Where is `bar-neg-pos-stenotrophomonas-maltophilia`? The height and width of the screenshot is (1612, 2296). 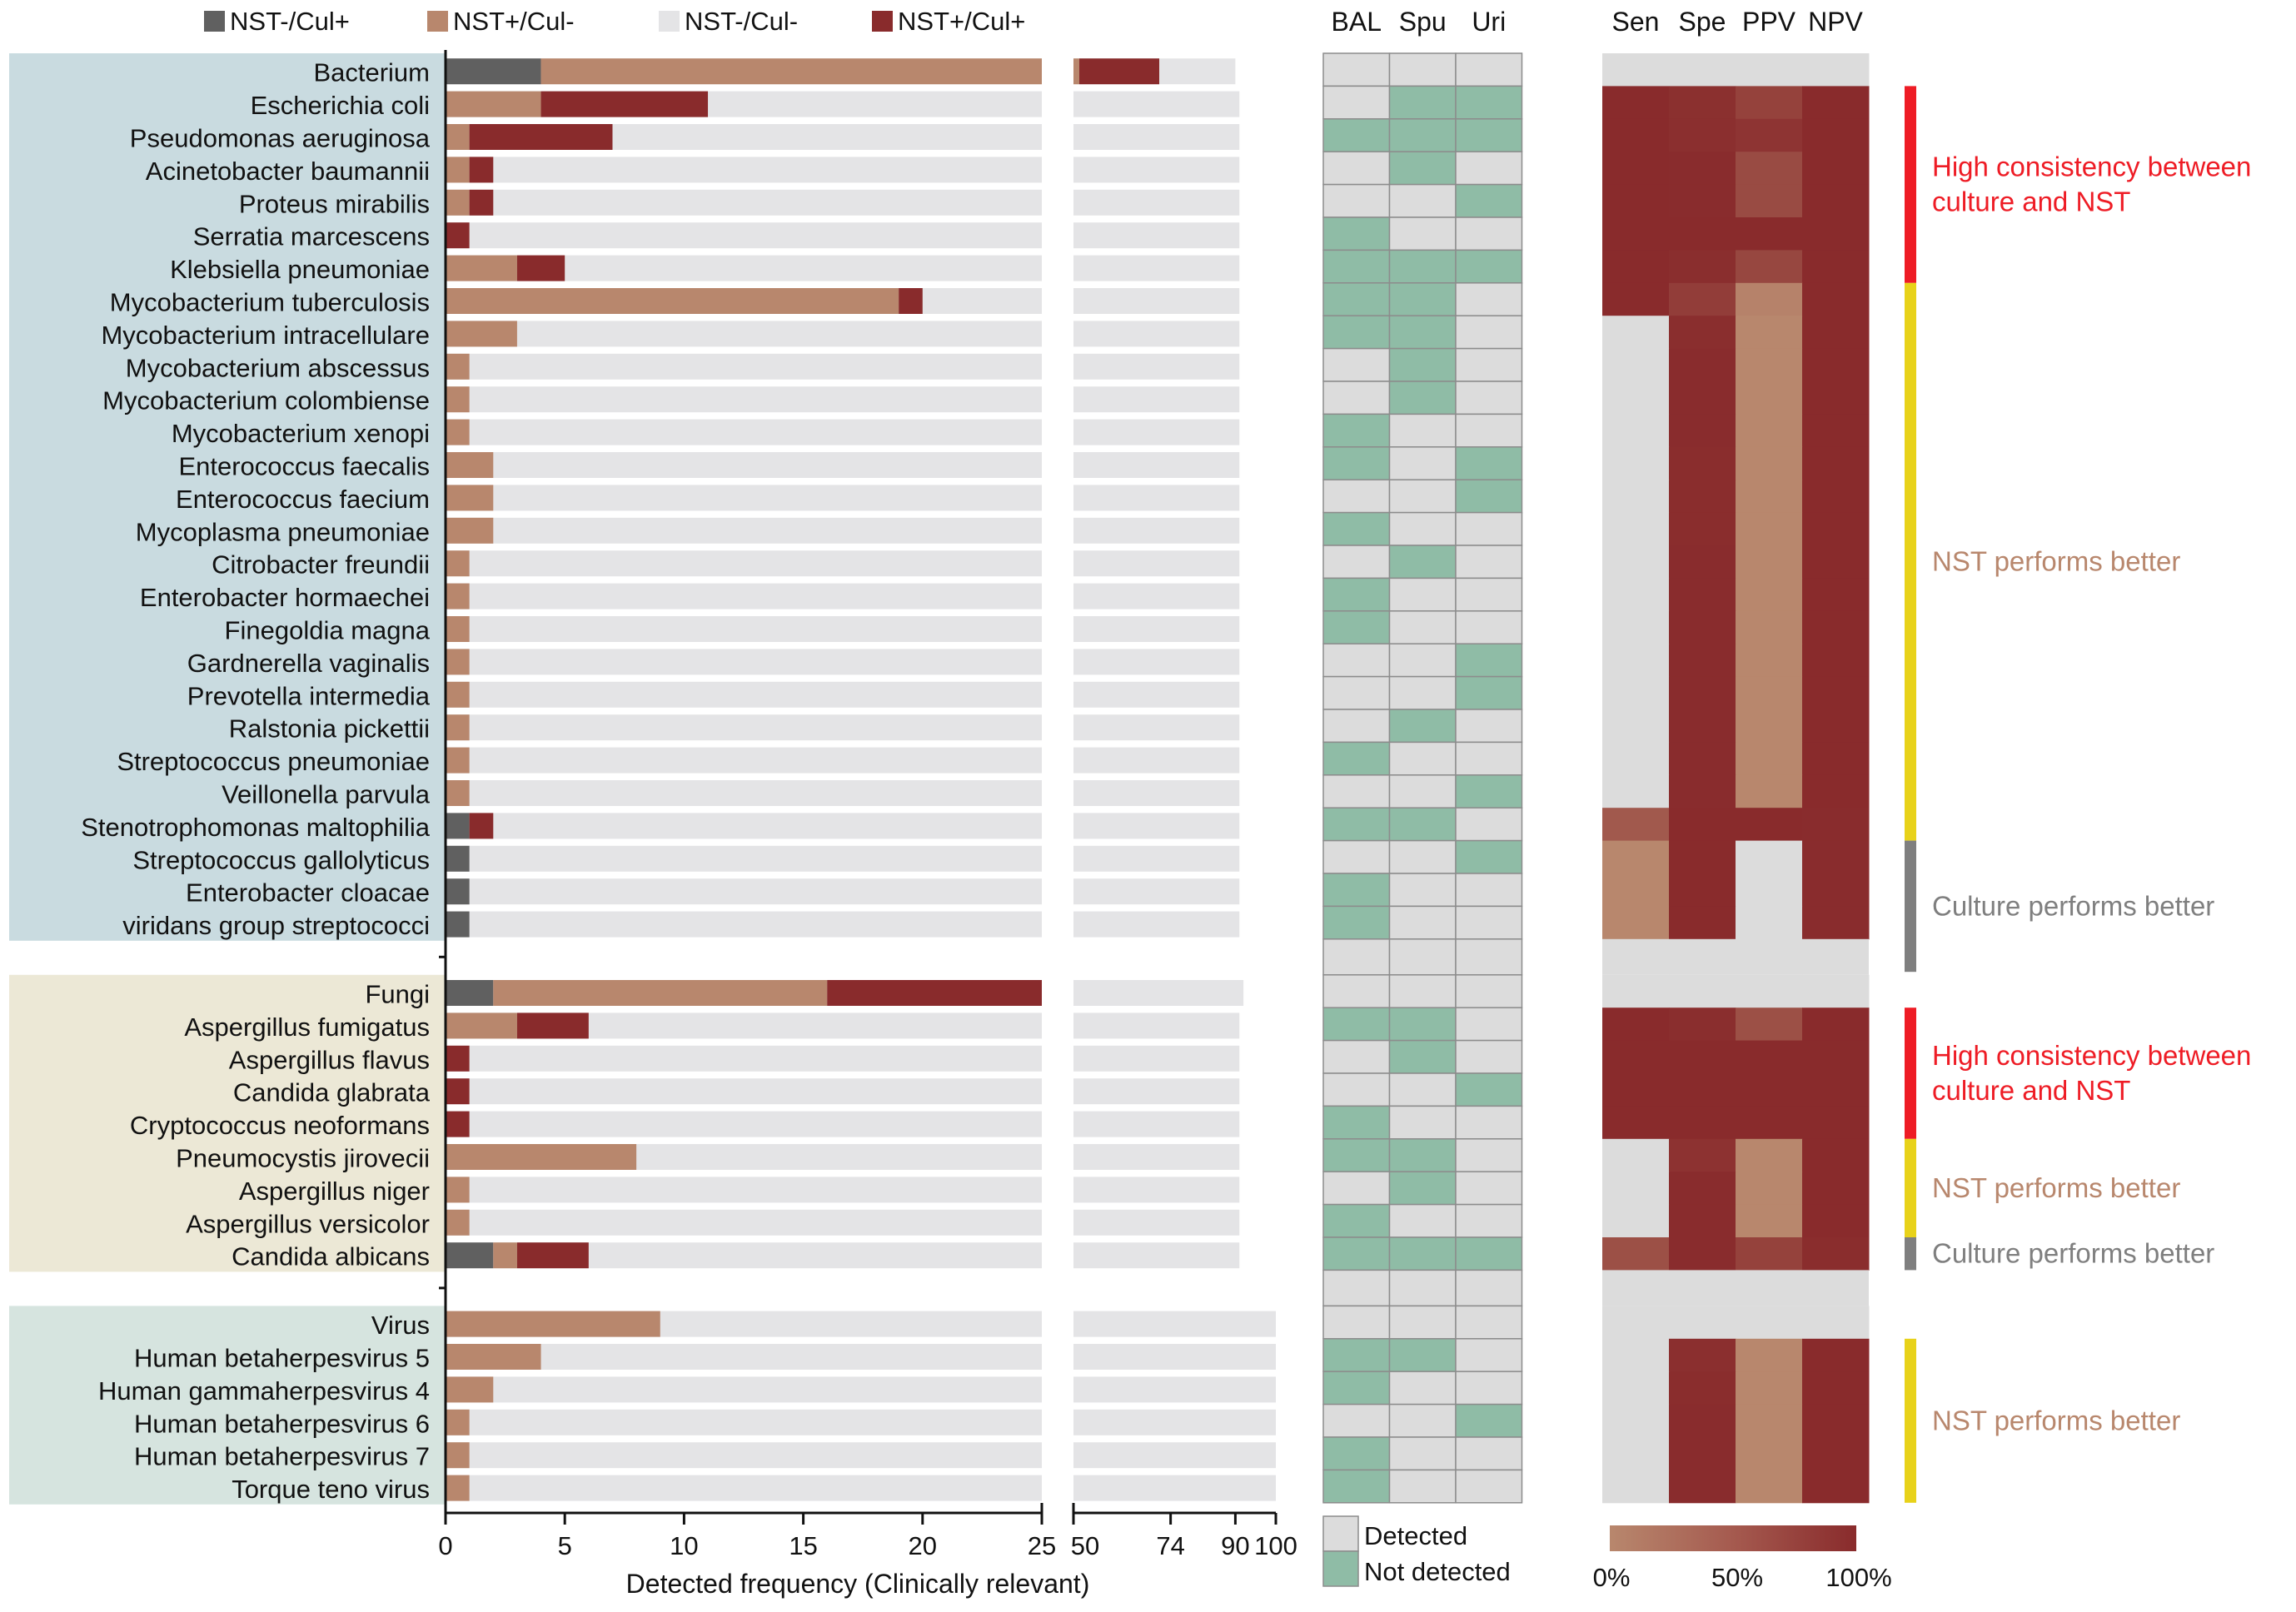 bar-neg-pos-stenotrophomonas-maltophilia is located at coordinates (458, 826).